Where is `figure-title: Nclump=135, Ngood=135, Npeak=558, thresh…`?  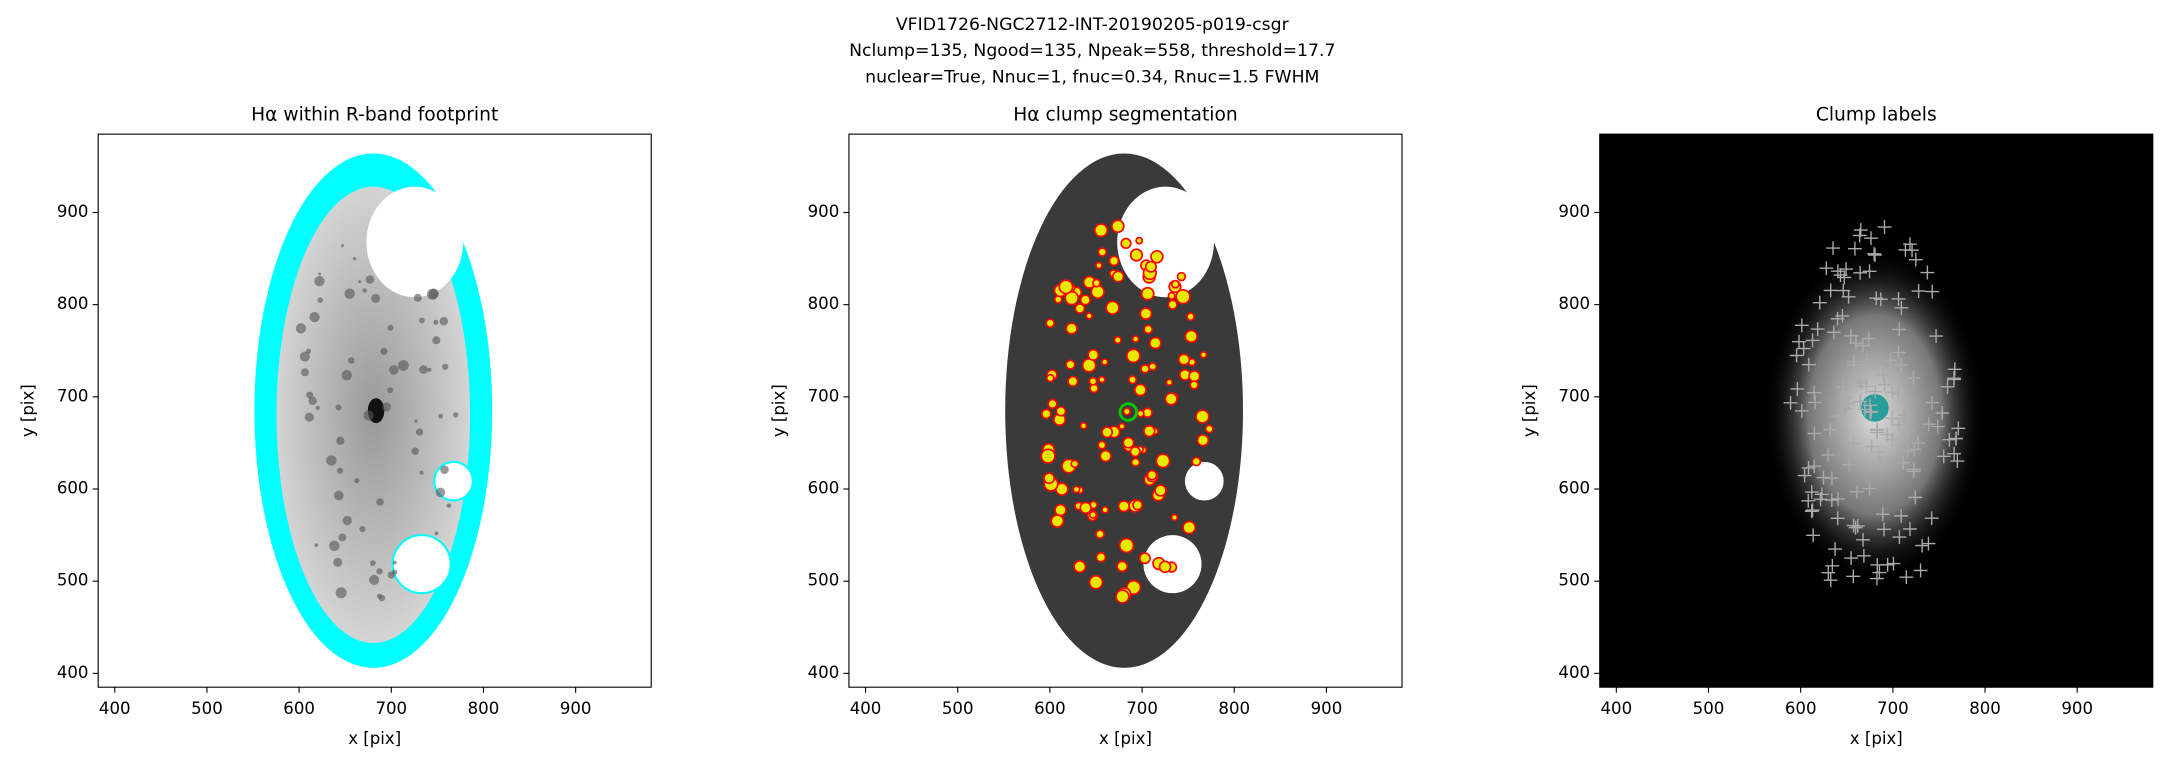 figure-title: Nclump=135, Ngood=135, Npeak=558, thresh… is located at coordinates (1092, 51).